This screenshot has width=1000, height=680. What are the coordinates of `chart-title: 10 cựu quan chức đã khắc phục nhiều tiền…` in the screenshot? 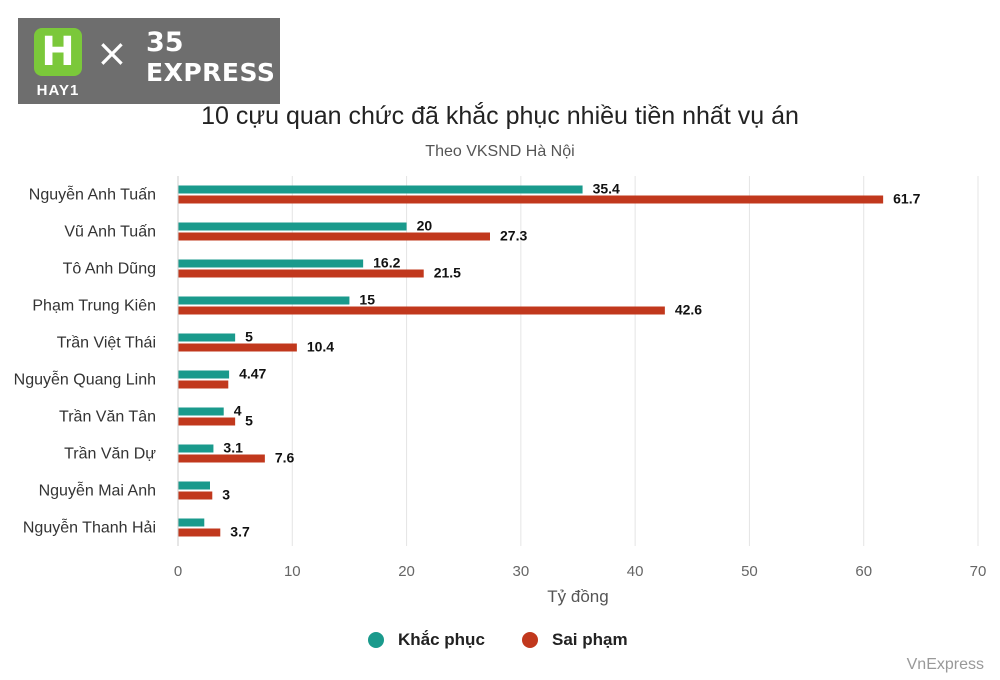 It's located at (500, 116).